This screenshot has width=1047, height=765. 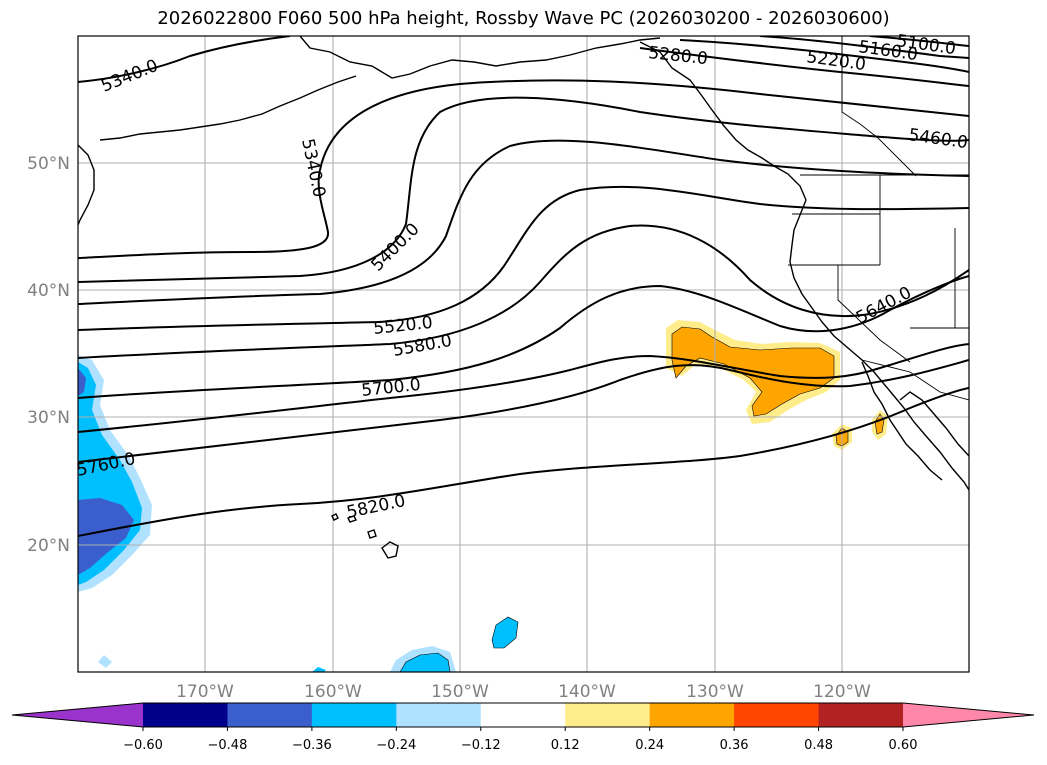 I want to click on contour-label-5280: 5280.0, so click(x=677, y=56).